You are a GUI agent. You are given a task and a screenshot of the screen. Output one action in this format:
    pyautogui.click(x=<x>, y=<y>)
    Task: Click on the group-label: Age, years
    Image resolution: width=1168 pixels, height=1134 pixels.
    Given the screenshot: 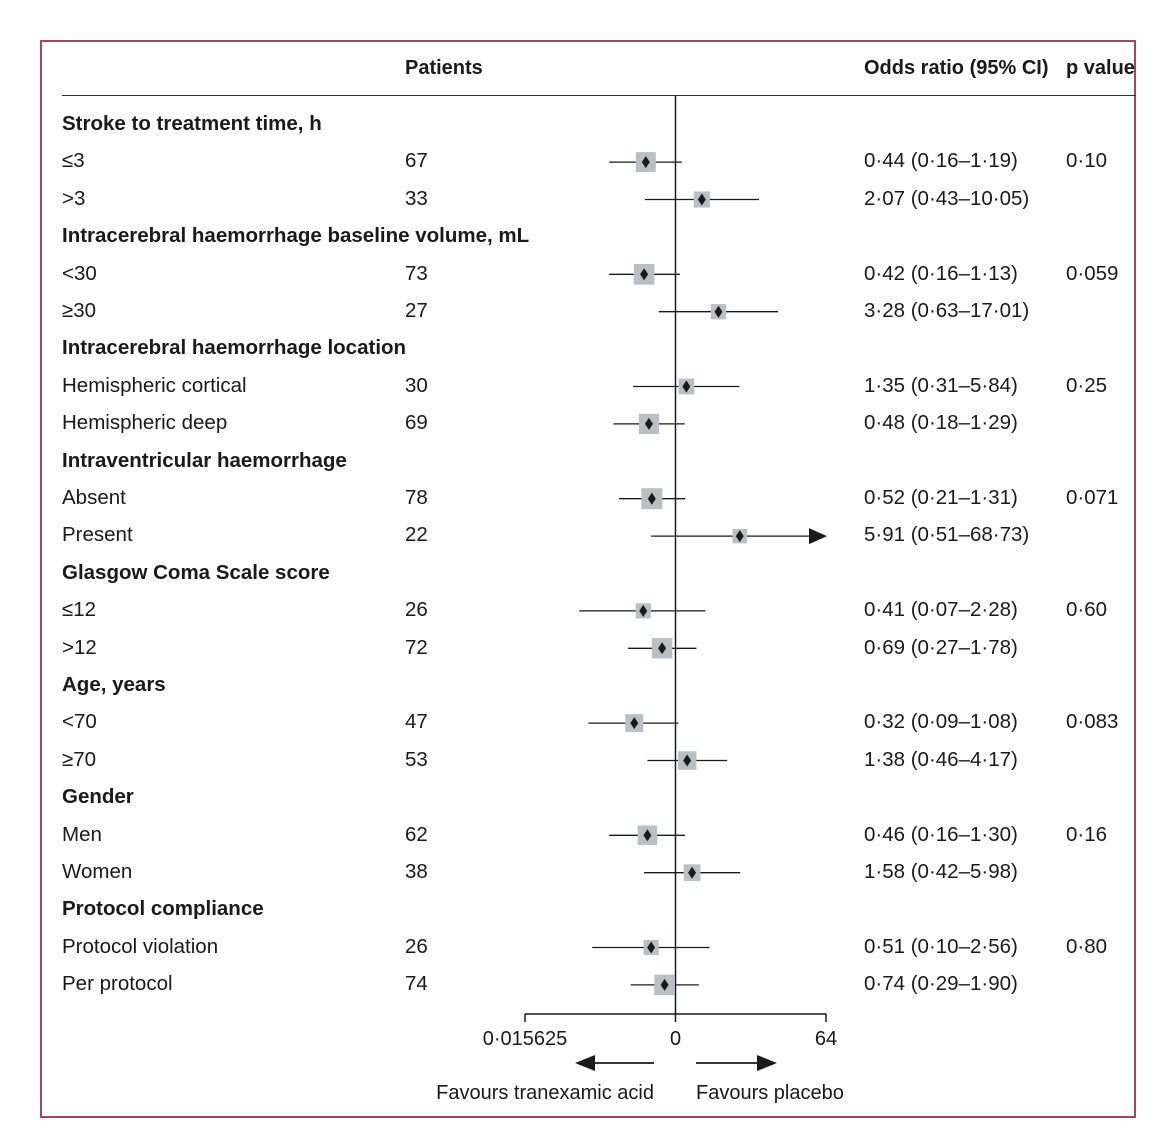 What is the action you would take?
    pyautogui.click(x=114, y=684)
    